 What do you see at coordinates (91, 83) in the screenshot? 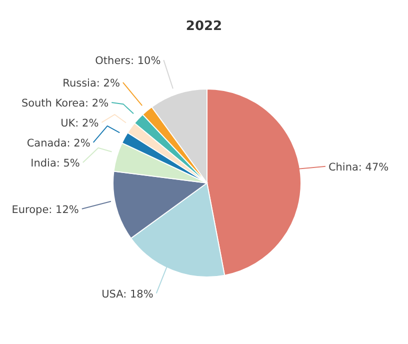
I see `slice-label: Russia: 2%` at bounding box center [91, 83].